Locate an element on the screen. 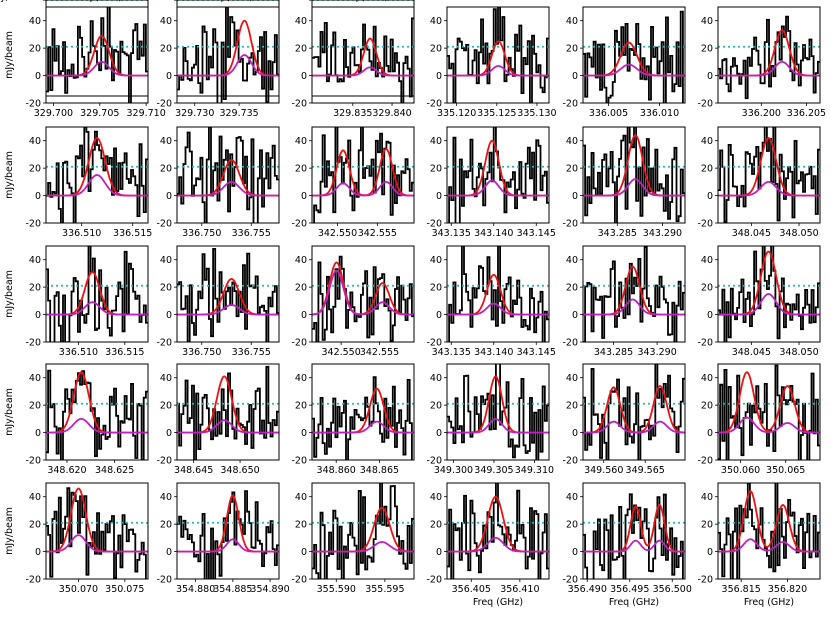  x-tick-label: 343.285 is located at coordinates (613, 352).